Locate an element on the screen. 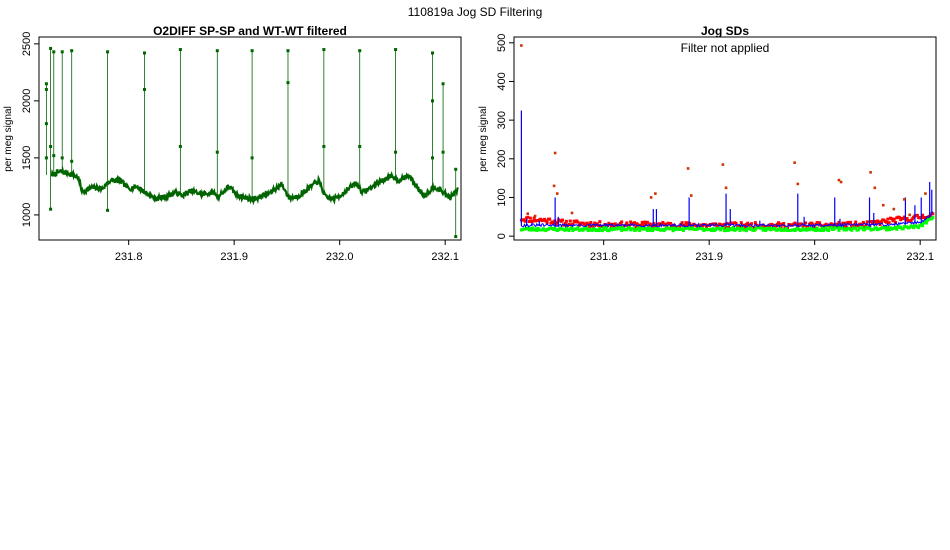 The image size is (950, 550). o2diff-y-axis: 1000 1500 2000 2500 is located at coordinates (30, 129).